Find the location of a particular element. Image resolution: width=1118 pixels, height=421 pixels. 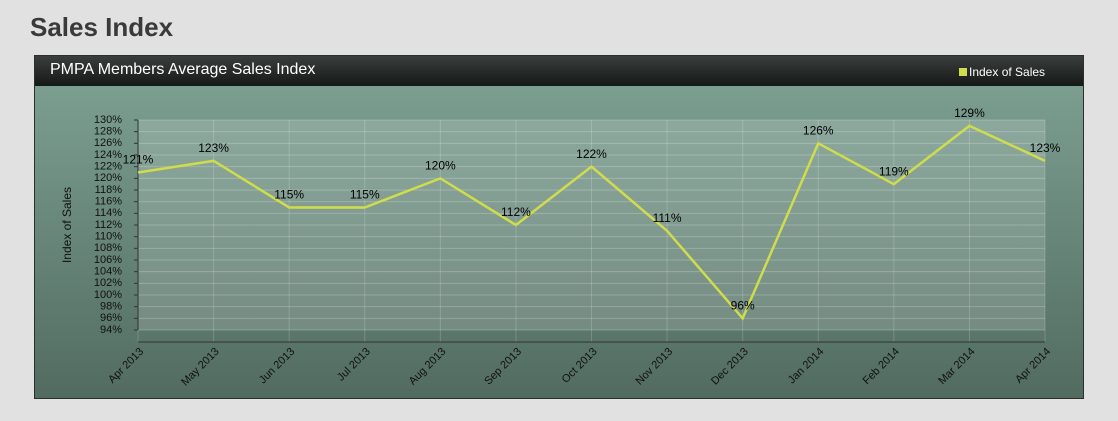

y-tick-label: 126% is located at coordinates (108, 143).